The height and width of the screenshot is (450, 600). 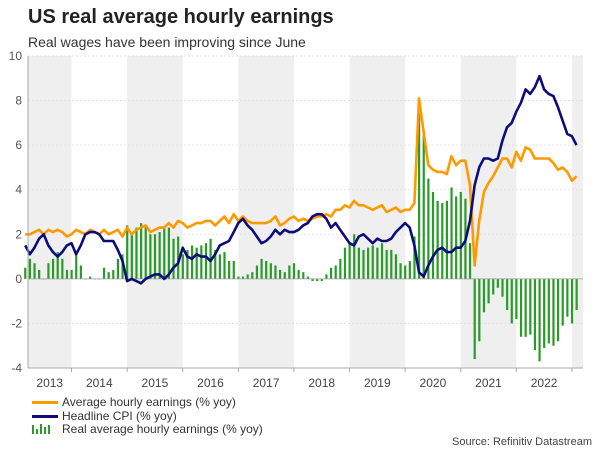 I want to click on chart-title: US real average hourly earnings, so click(x=181, y=17).